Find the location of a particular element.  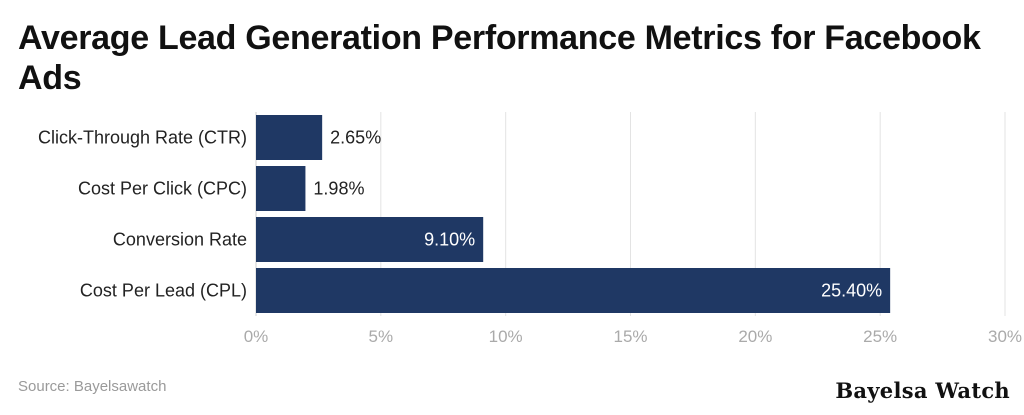

x-axis: 0% 5% 10% 15% 20% 25% 30% is located at coordinates (633, 336).